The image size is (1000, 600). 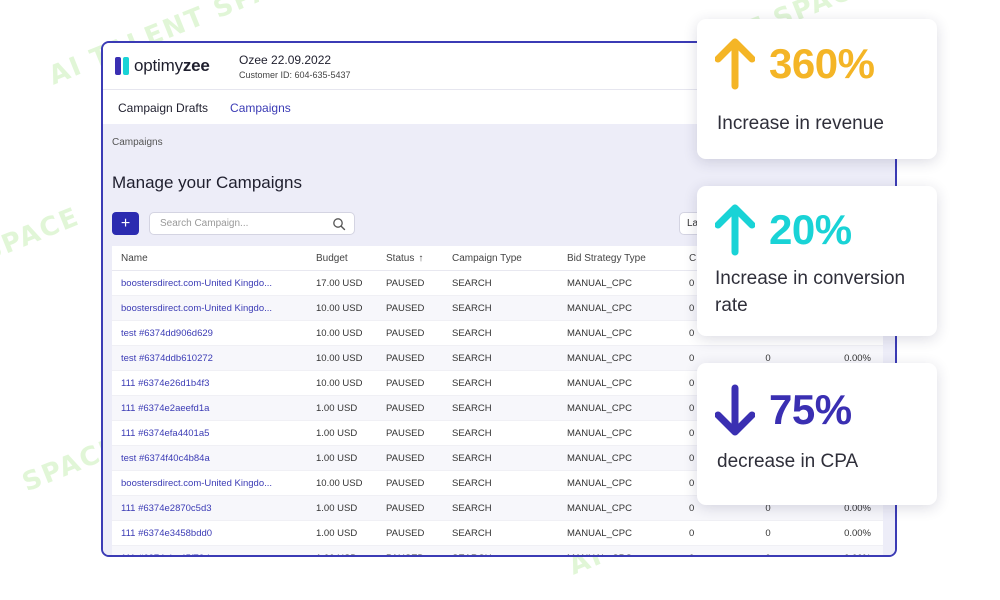 I want to click on logo-mark-icon, so click(x=122, y=66).